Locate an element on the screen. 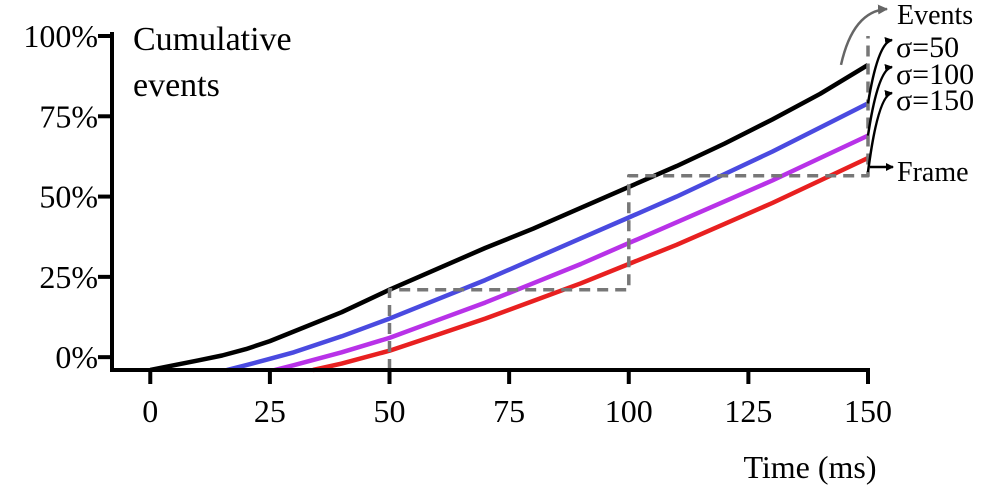  annotation-label-2: σ=100 is located at coordinates (935, 74).